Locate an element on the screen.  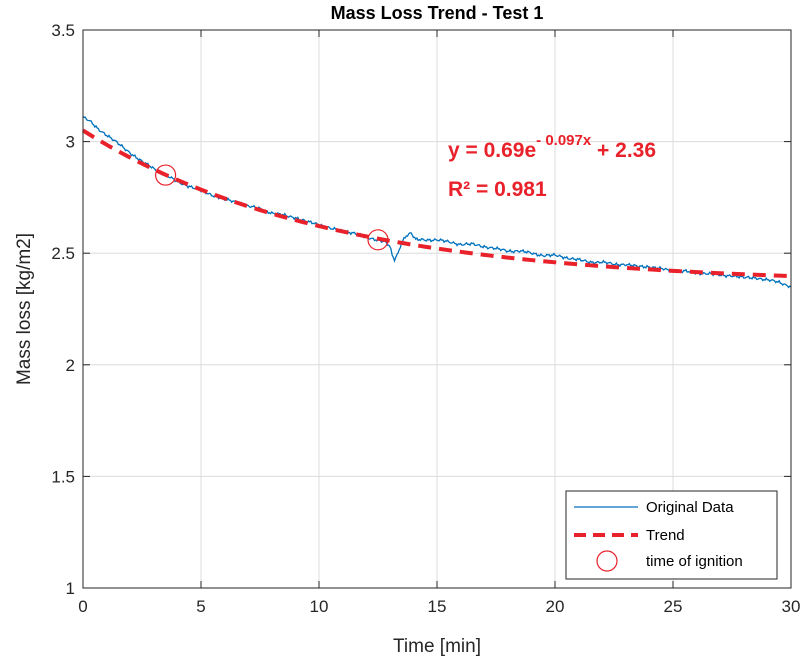
legend-label-trend: Trend is located at coordinates (665, 535).